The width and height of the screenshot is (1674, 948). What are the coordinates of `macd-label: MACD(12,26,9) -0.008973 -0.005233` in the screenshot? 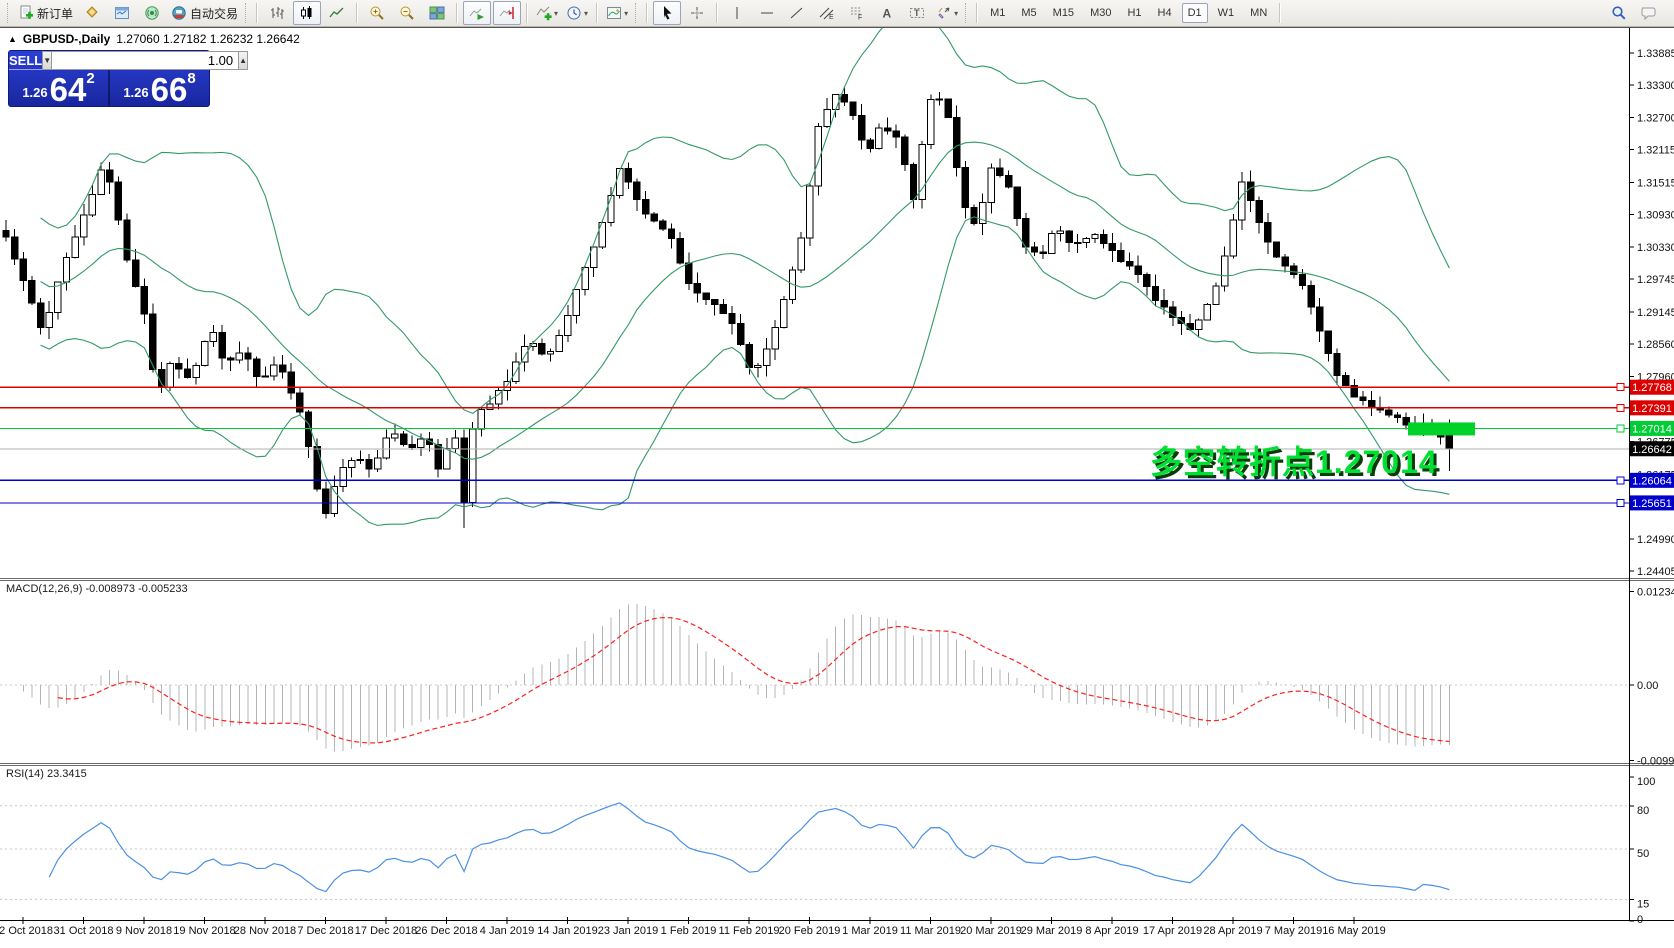 It's located at (97, 589).